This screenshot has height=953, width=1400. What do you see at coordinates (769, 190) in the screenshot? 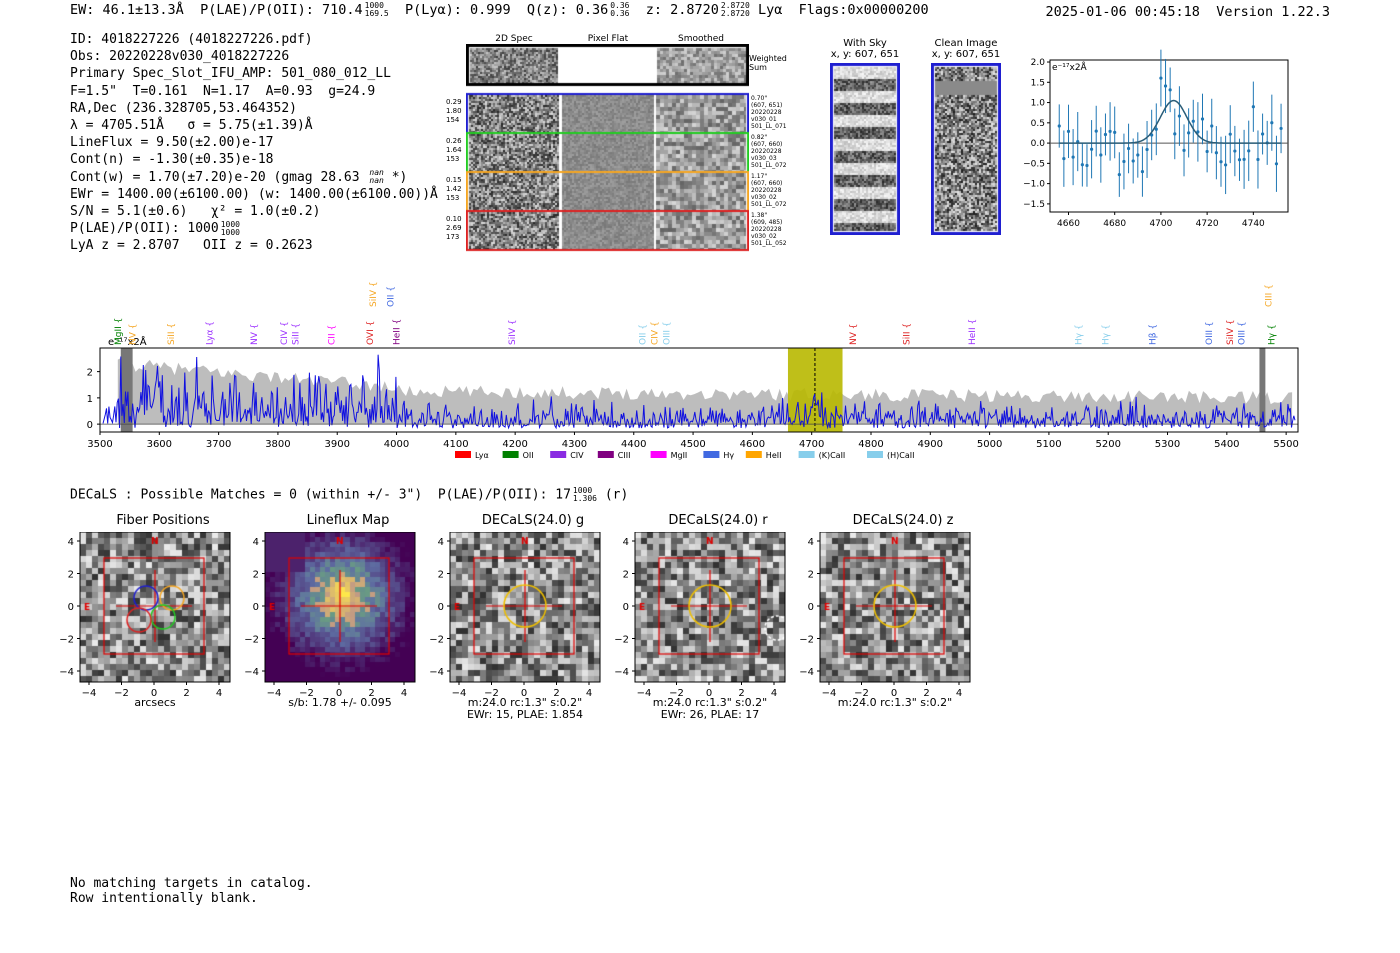
I see `spec-row-fiber-info: 1.17" (607, 660) 20220228 v030_02 501_LL_072` at bounding box center [769, 190].